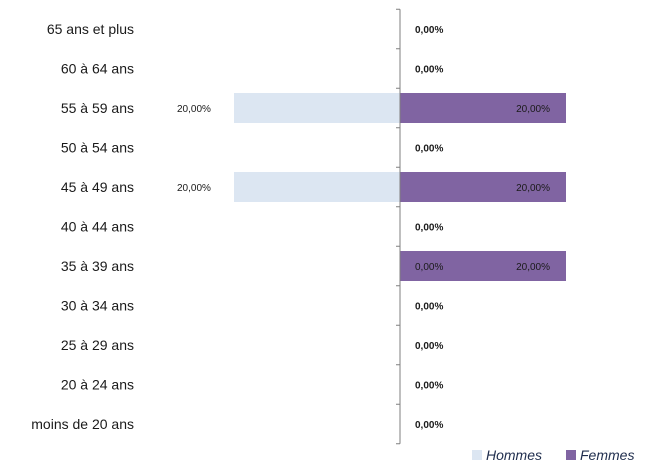  Describe the element at coordinates (571, 455) in the screenshot. I see `legend-swatch-femmes` at that location.